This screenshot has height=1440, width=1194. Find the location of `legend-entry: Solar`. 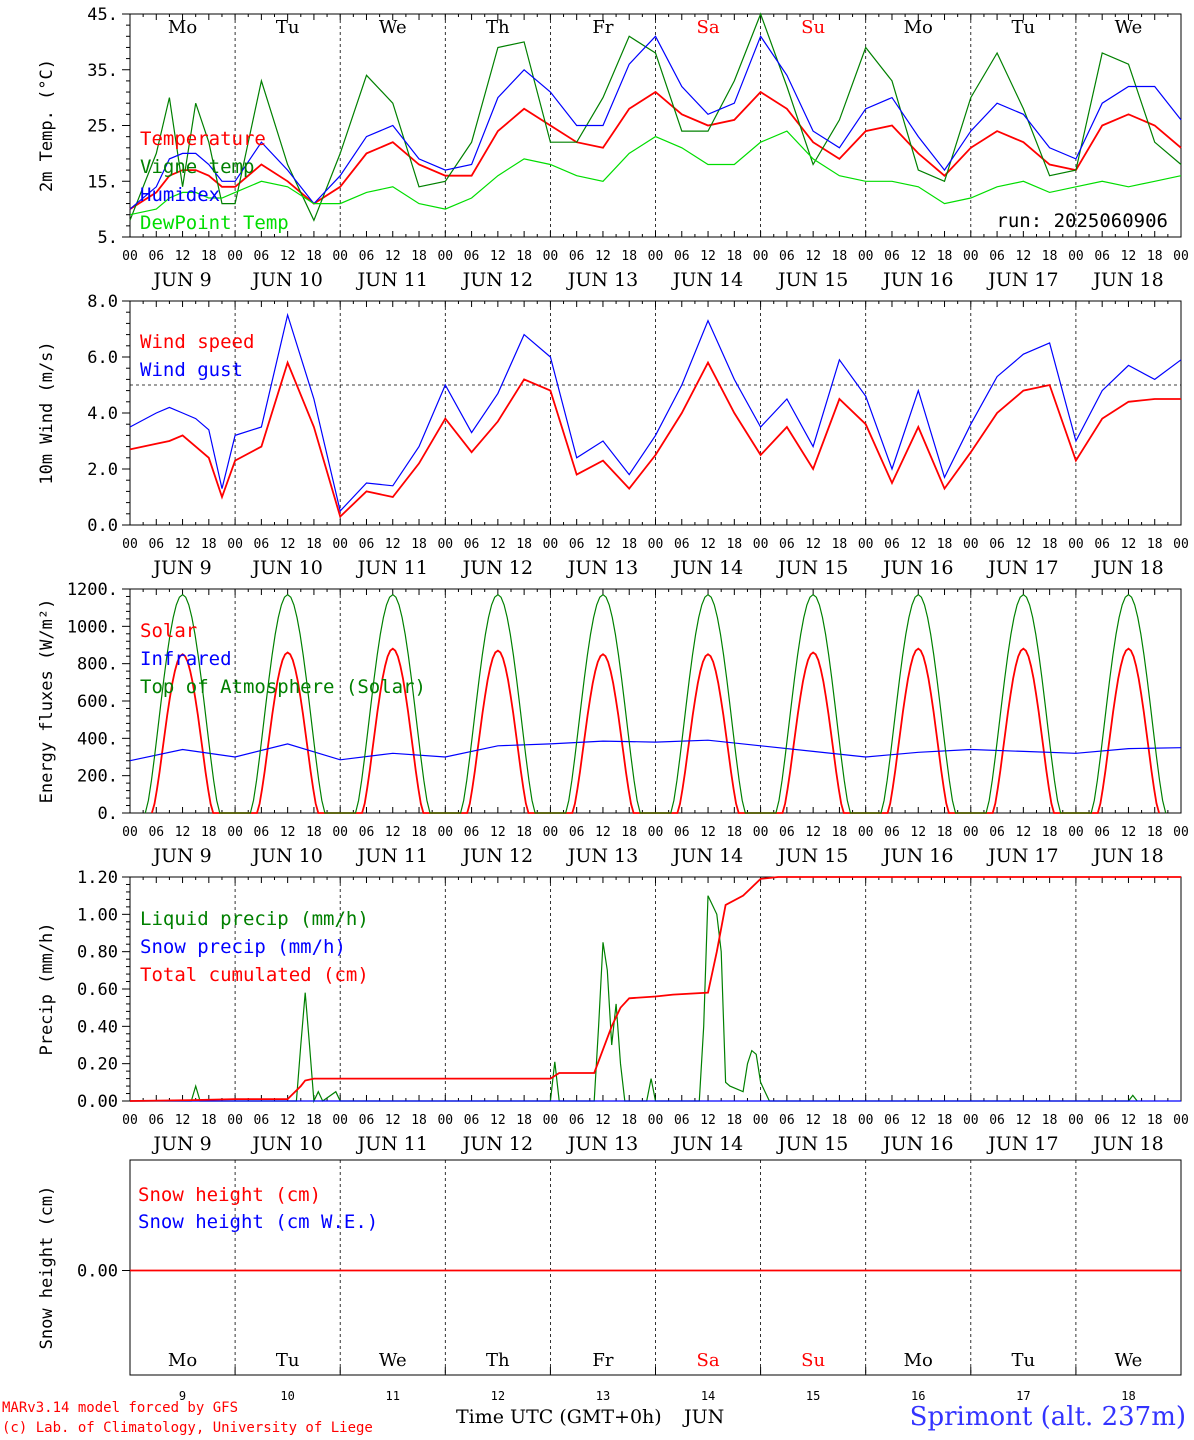

legend-entry: Solar is located at coordinates (168, 631).